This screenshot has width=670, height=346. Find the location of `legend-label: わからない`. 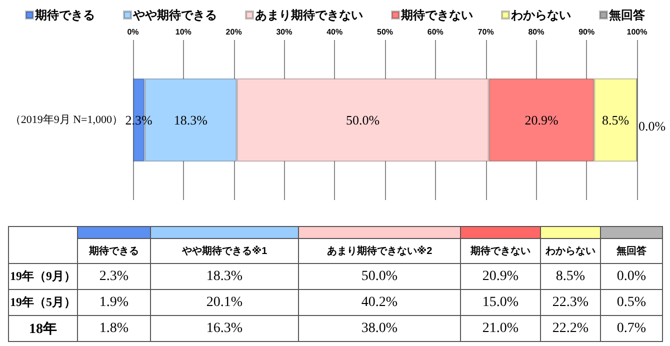

legend-label: わからない is located at coordinates (540, 15).